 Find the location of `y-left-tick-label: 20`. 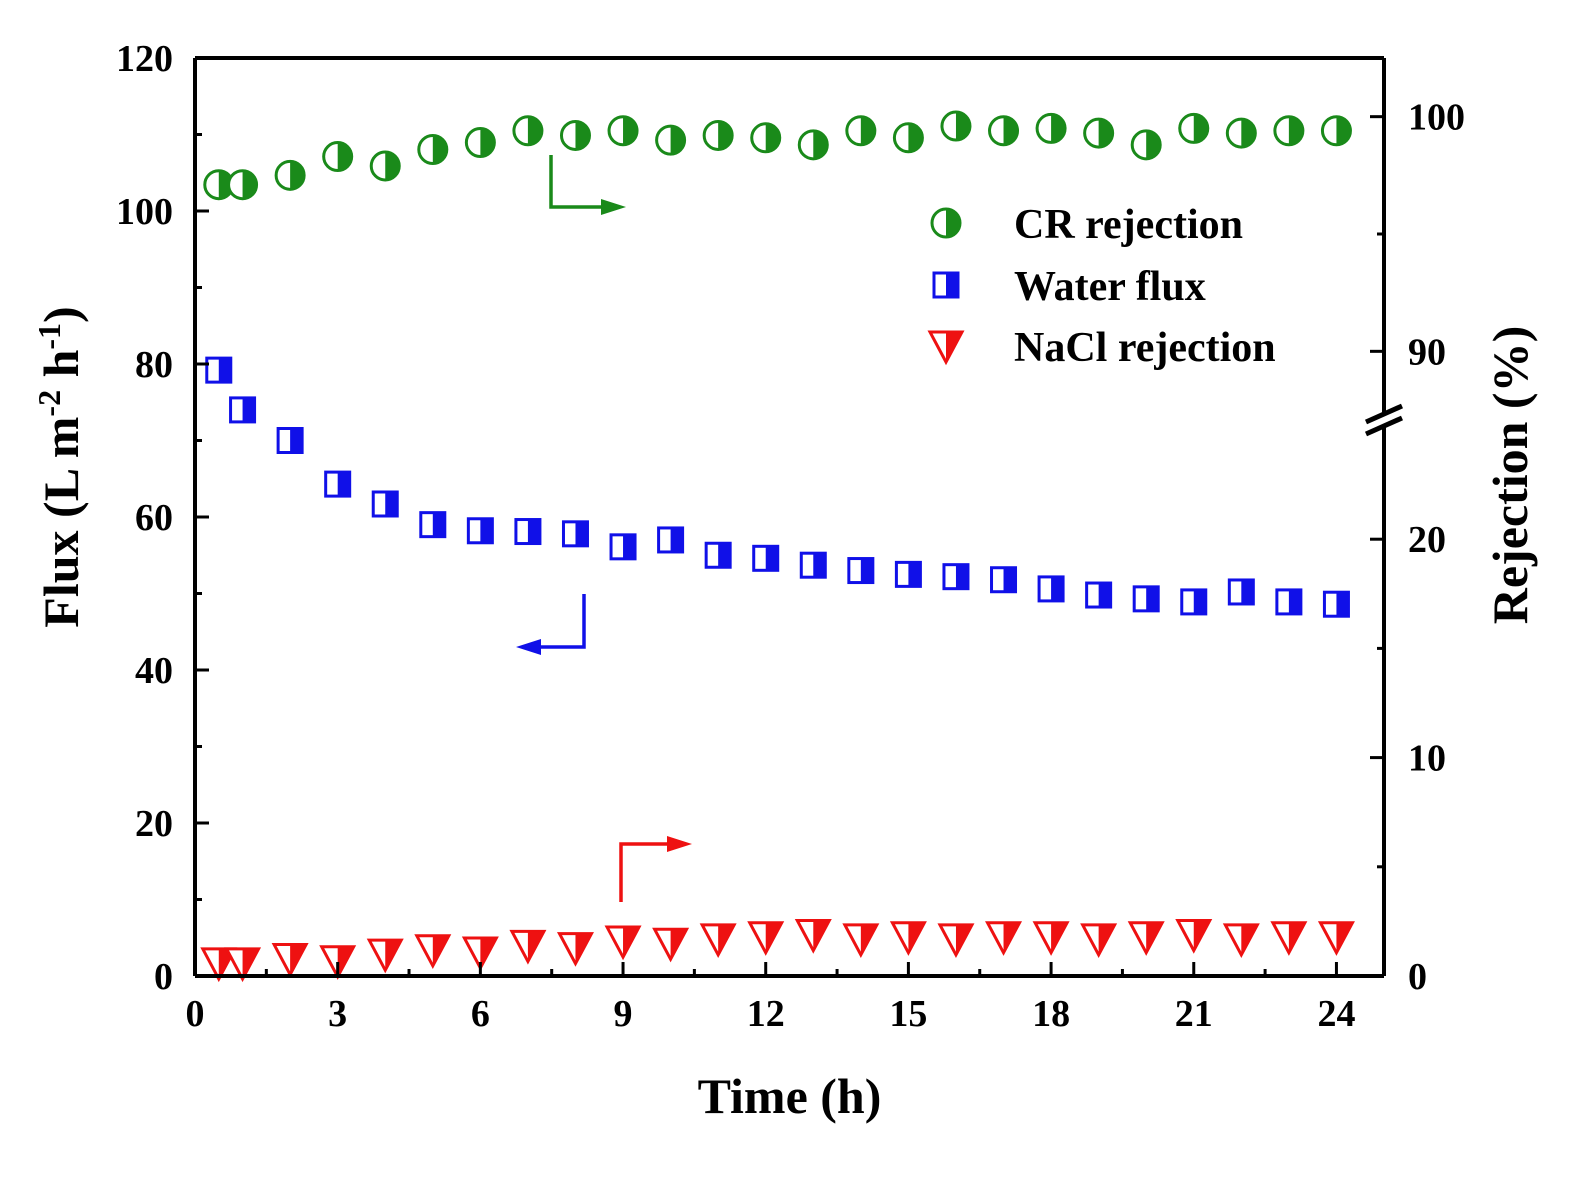

y-left-tick-label: 20 is located at coordinates (154, 824).